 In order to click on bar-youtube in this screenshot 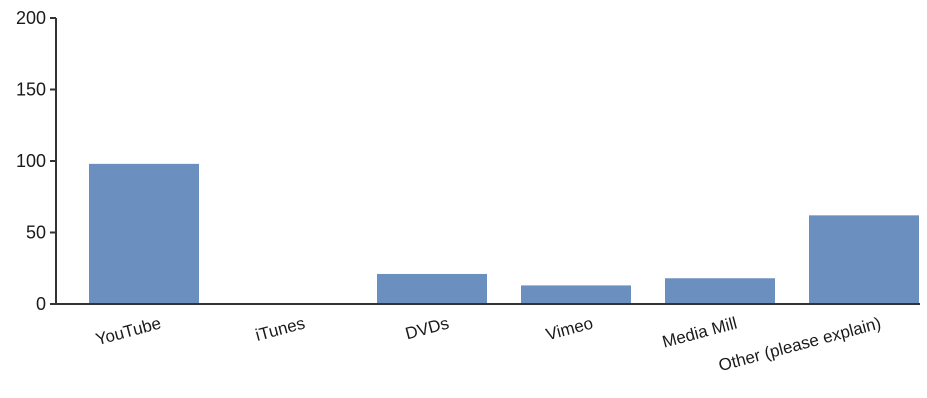, I will do `click(144, 233)`.